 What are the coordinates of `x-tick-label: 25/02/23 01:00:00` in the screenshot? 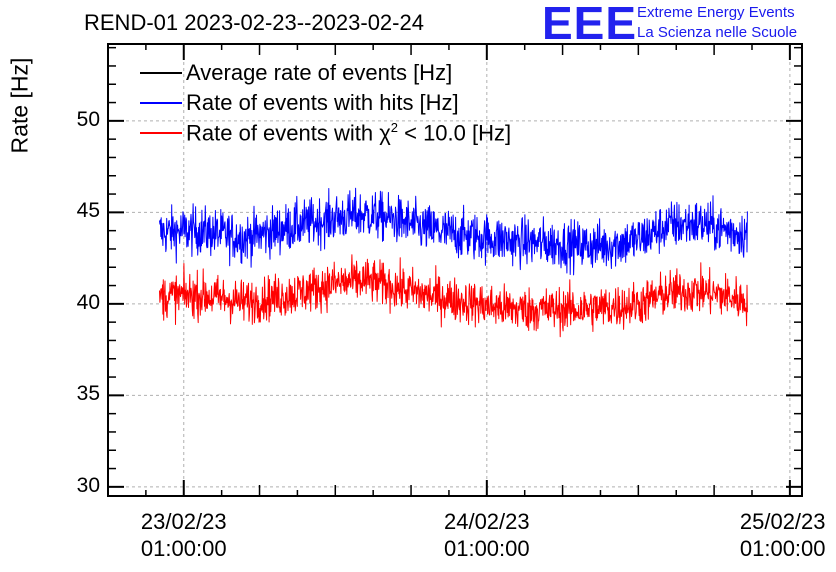 It's located at (788, 535).